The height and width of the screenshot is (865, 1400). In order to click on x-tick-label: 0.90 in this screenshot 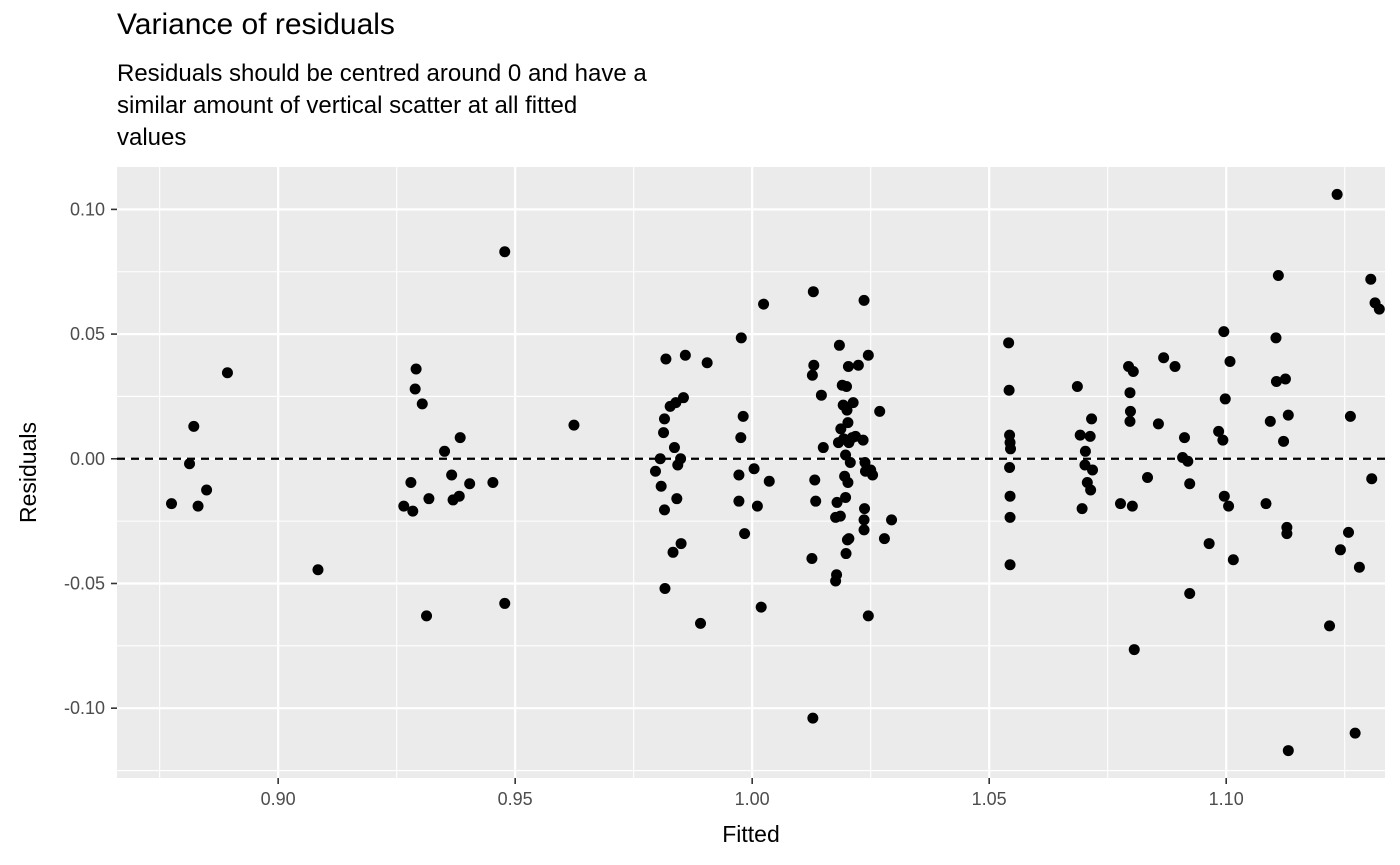, I will do `click(278, 799)`.